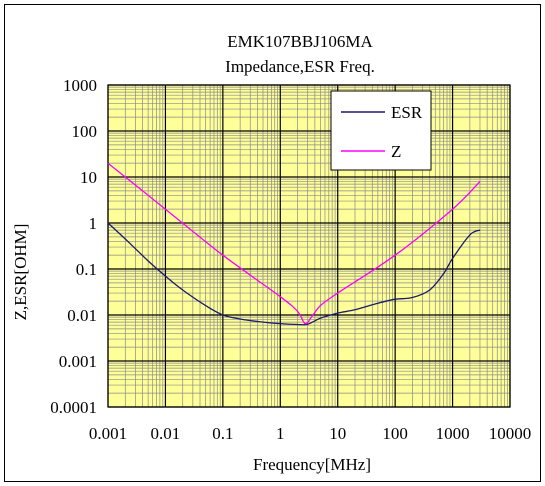 The height and width of the screenshot is (486, 545). What do you see at coordinates (73, 407) in the screenshot?
I see `y-tick-label: 0.0001` at bounding box center [73, 407].